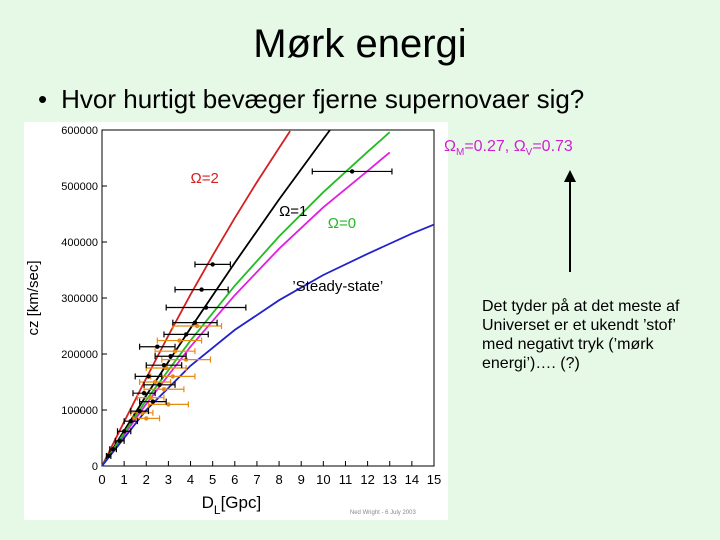 This screenshot has height=540, width=720. What do you see at coordinates (79, 131) in the screenshot?
I see `y-tick-label: 600000` at bounding box center [79, 131].